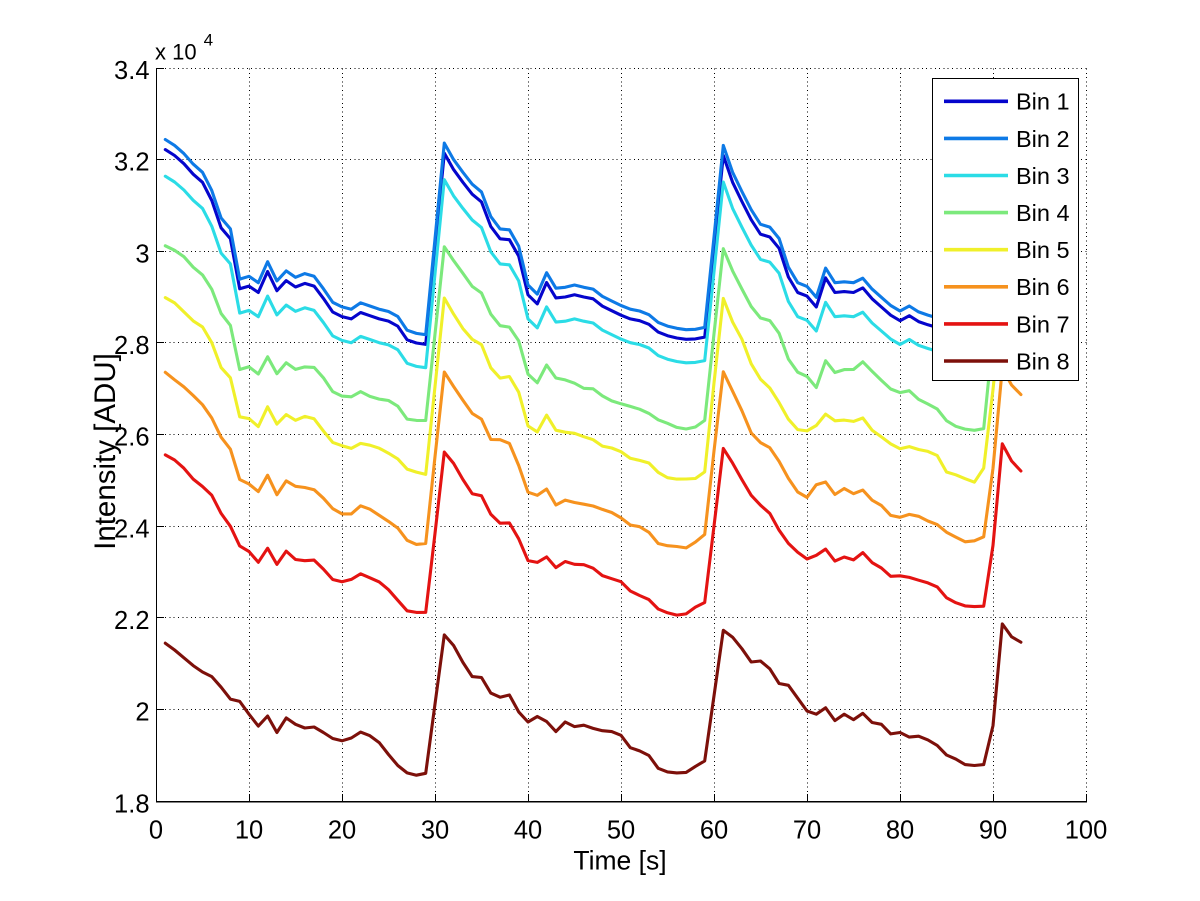  I want to click on svg-text: 30, so click(435, 831).